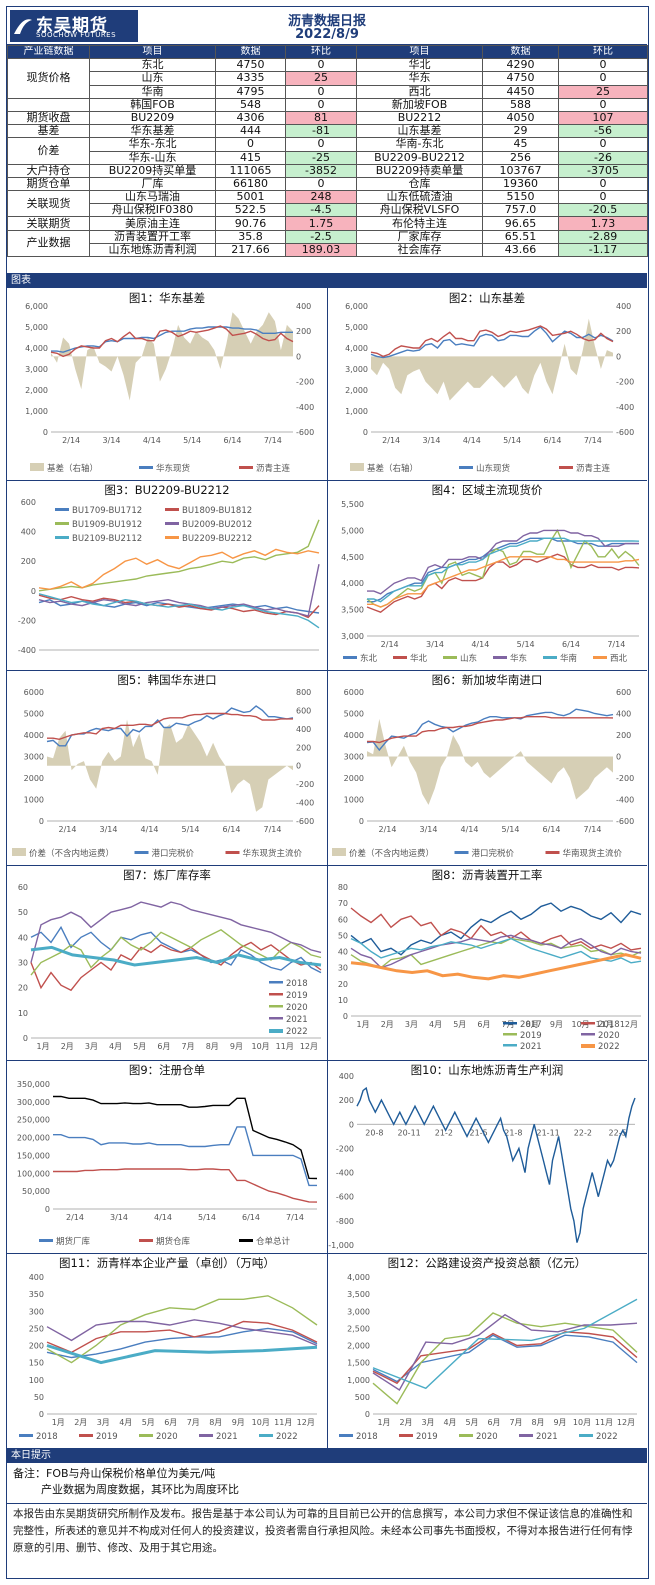  Describe the element at coordinates (520, 144) in the screenshot. I see `item-value: 45` at that location.